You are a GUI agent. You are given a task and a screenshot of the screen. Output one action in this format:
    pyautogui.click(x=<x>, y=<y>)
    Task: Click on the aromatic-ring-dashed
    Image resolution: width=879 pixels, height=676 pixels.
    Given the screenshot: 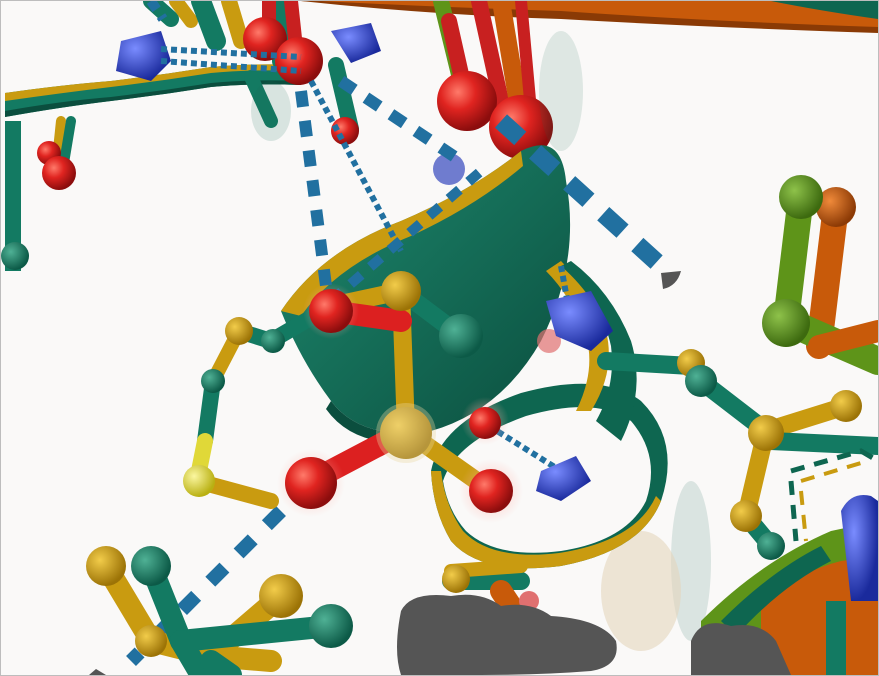 What is the action you would take?
    pyautogui.click(x=833, y=495)
    